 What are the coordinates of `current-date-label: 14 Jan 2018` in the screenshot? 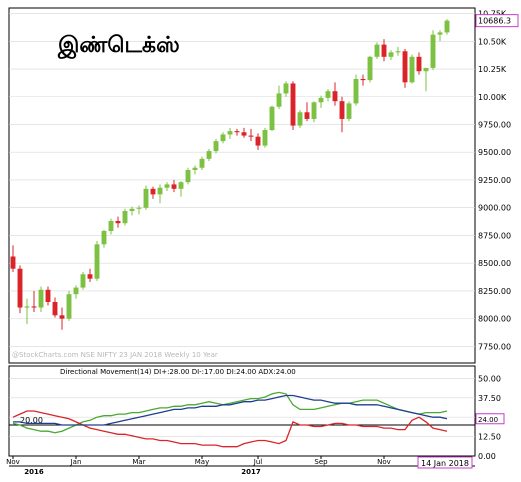 It's located at (445, 463).